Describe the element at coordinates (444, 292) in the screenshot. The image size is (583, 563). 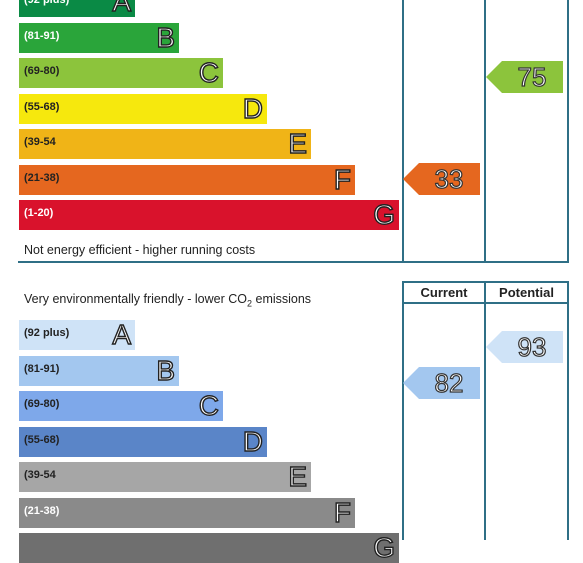
I see `env-column-current: Current` at that location.